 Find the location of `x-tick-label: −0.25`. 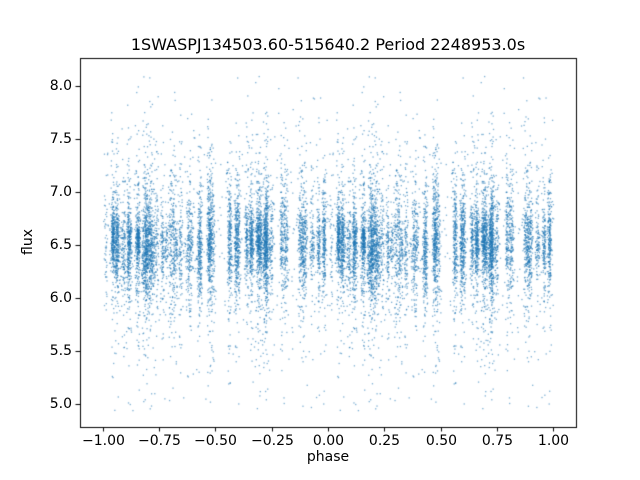

x-tick-label: −0.25 is located at coordinates (272, 441).